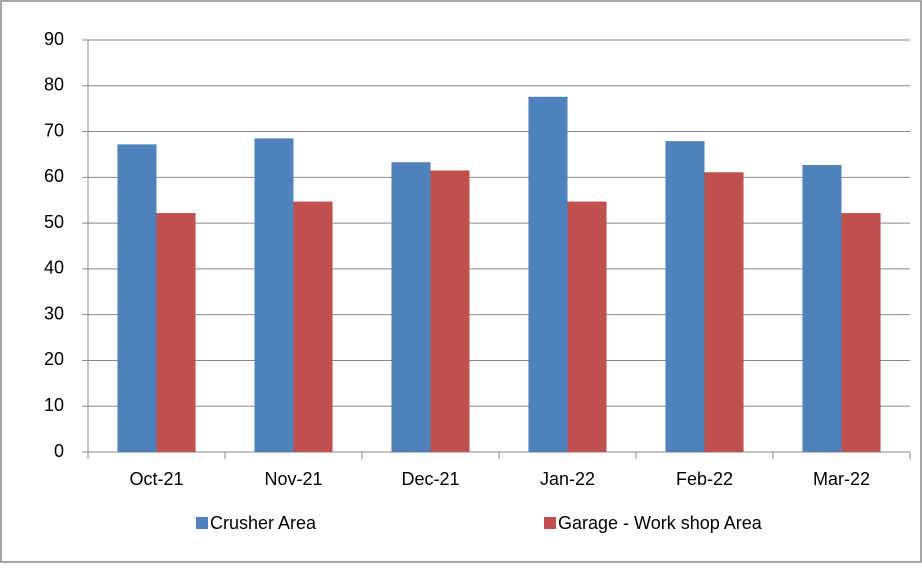 The image size is (922, 568). Describe the element at coordinates (567, 479) in the screenshot. I see `x-tick-label: Jan-22` at that location.